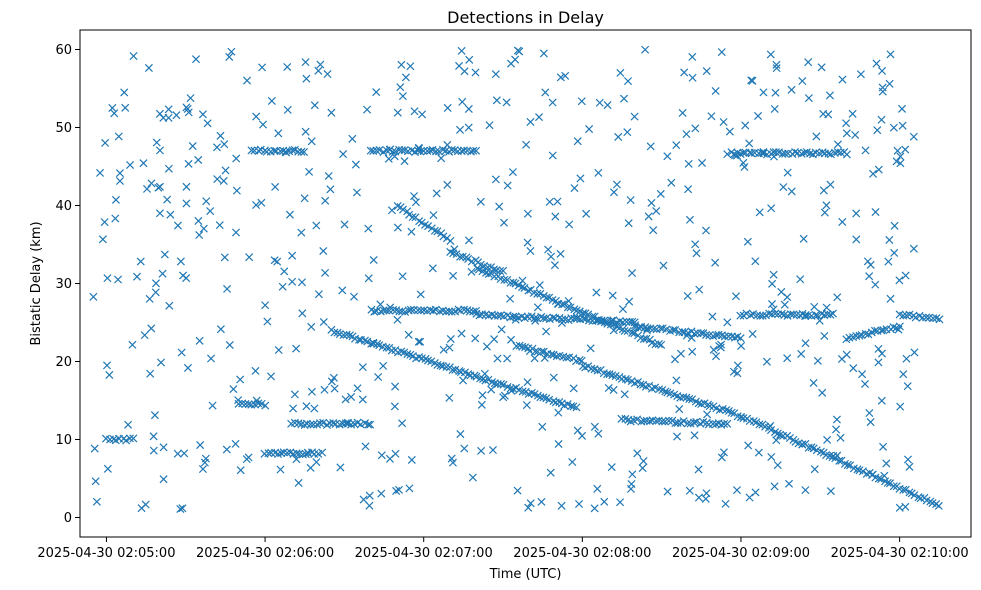 The height and width of the screenshot is (590, 981). I want to click on y-axis: 0 10 20 30 40 50 60, so click(67, 284).